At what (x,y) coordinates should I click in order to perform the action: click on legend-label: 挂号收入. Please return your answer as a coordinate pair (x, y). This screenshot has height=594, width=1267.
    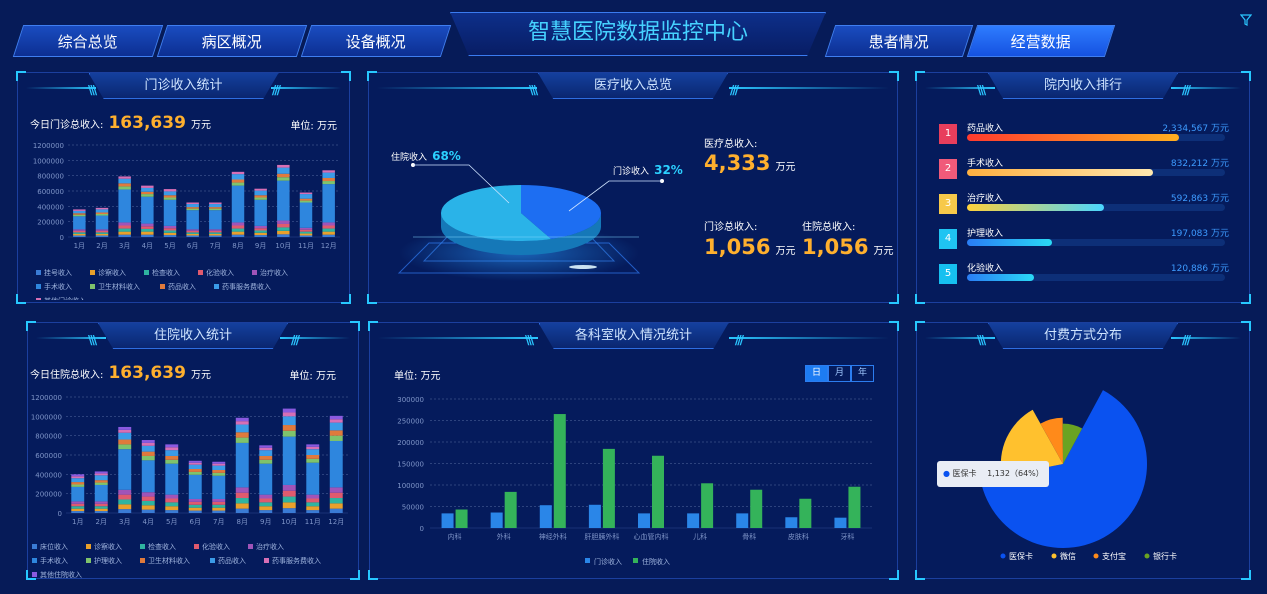
    Looking at the image, I should click on (58, 272).